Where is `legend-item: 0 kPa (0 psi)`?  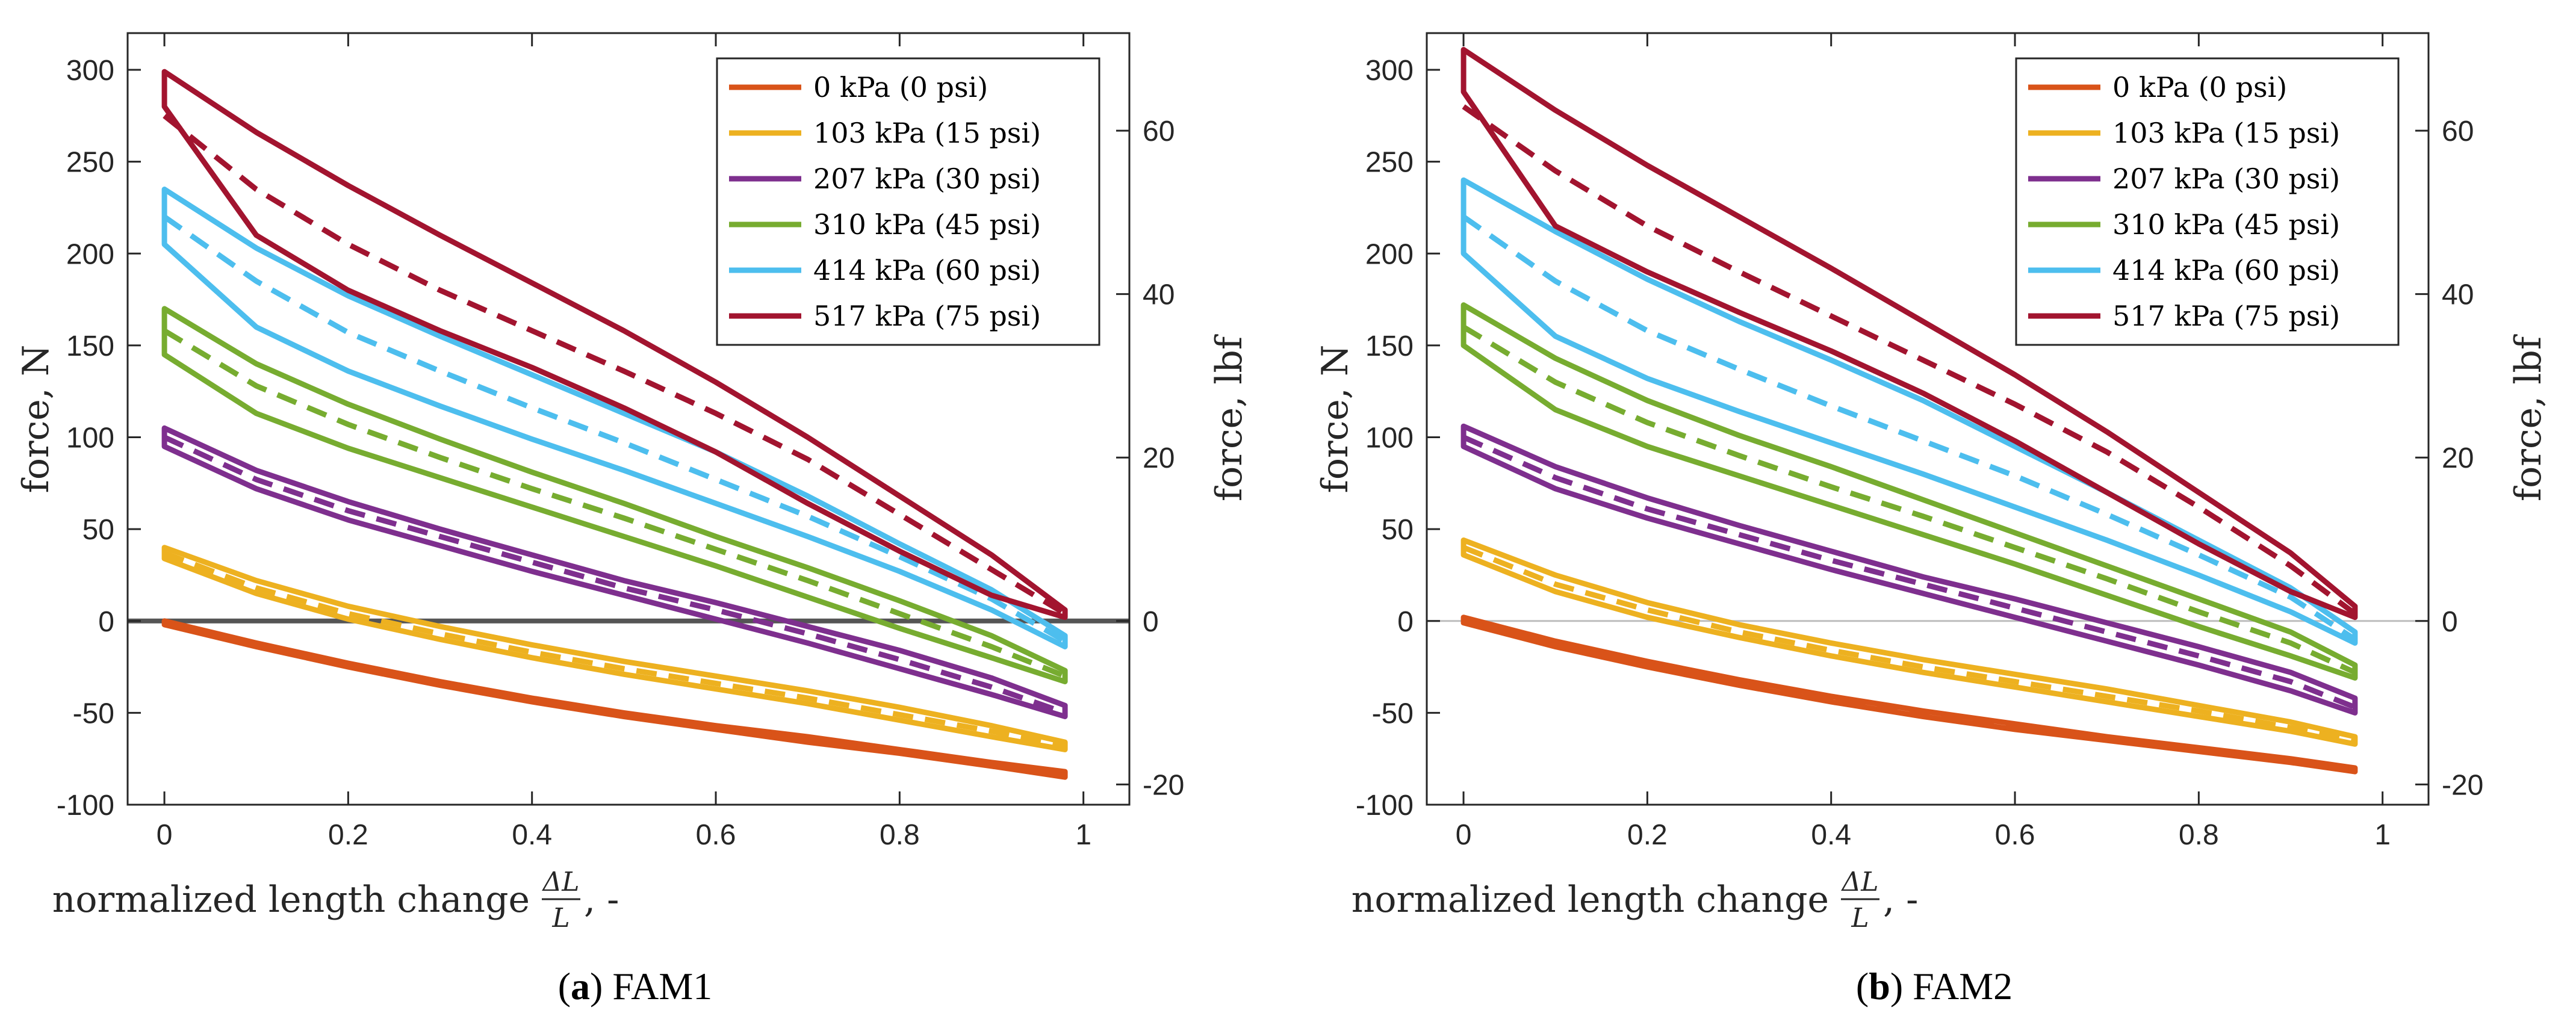 legend-item: 0 kPa (0 psi) is located at coordinates (2157, 87).